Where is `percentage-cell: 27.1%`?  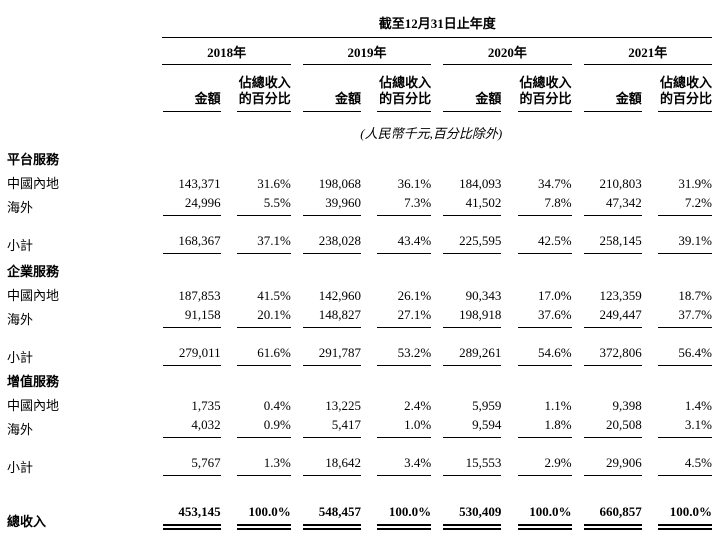
percentage-cell: 27.1% is located at coordinates (404, 317).